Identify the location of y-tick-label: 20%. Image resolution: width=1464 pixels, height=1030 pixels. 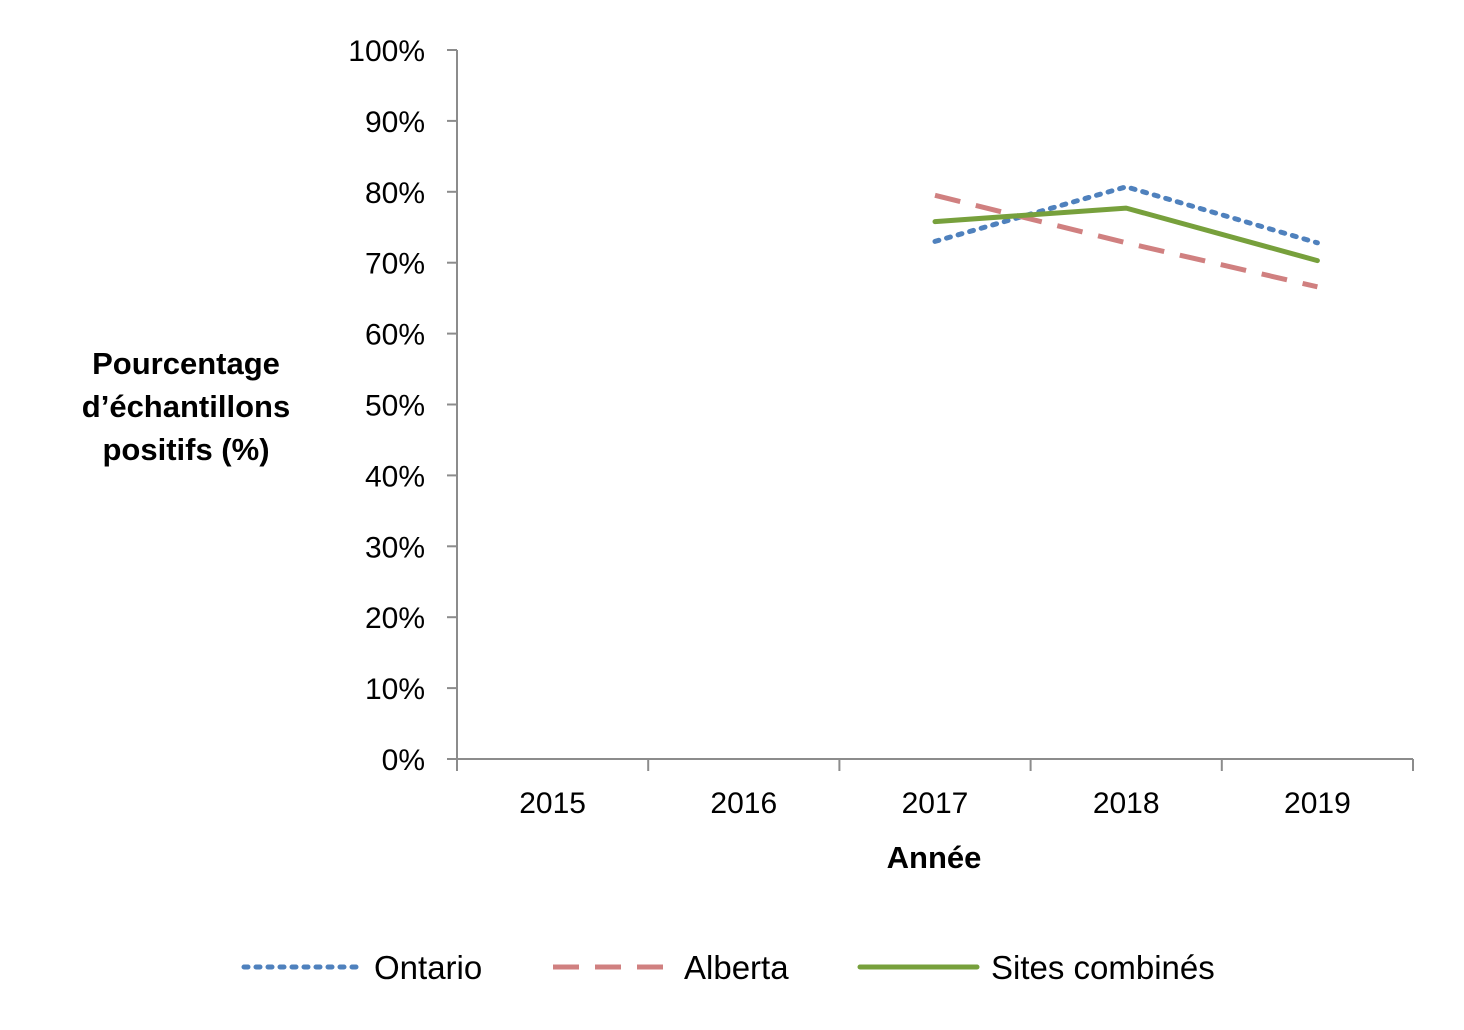
(395, 618).